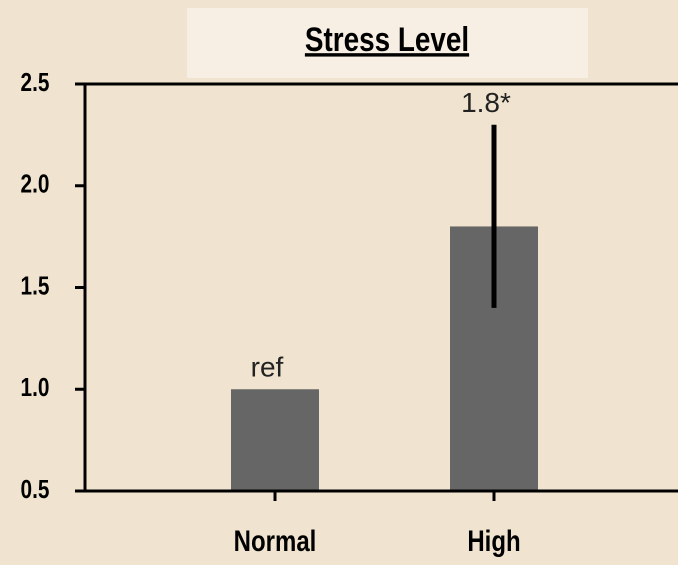 The image size is (678, 565). Describe the element at coordinates (35, 489) in the screenshot. I see `y-tick-label: 0.5` at that location.